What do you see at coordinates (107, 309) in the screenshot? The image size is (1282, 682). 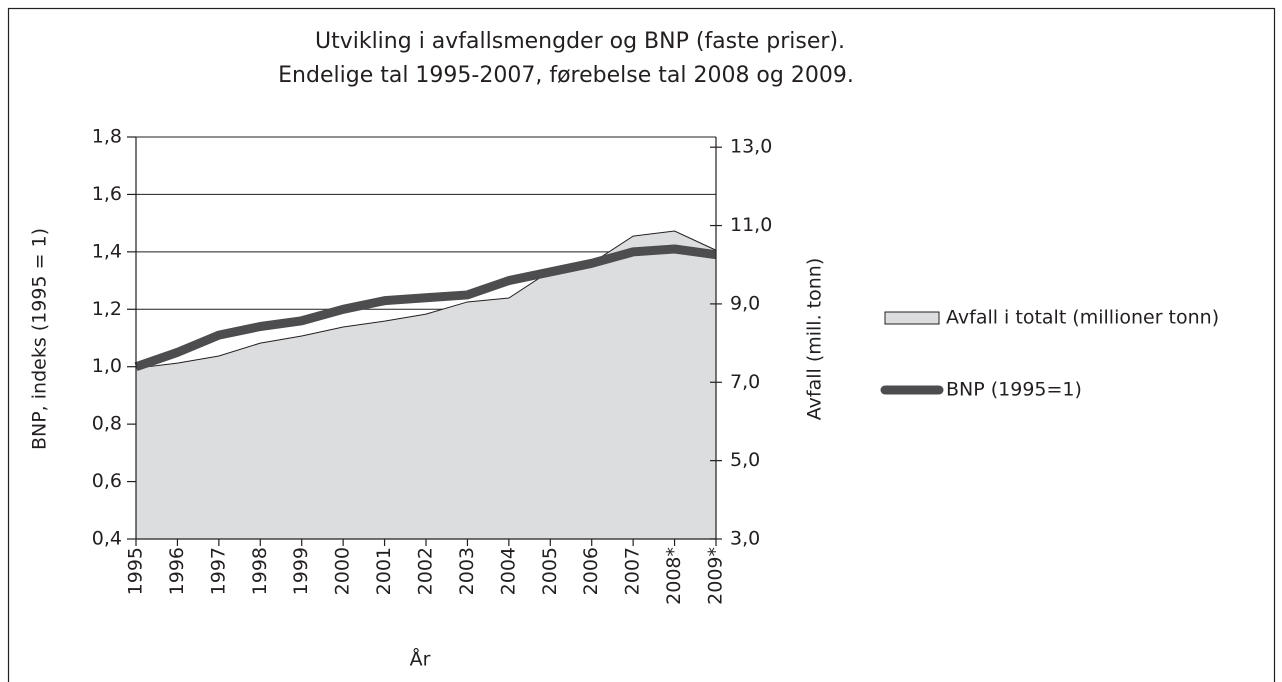 I see `y-tick-label: 1,2` at bounding box center [107, 309].